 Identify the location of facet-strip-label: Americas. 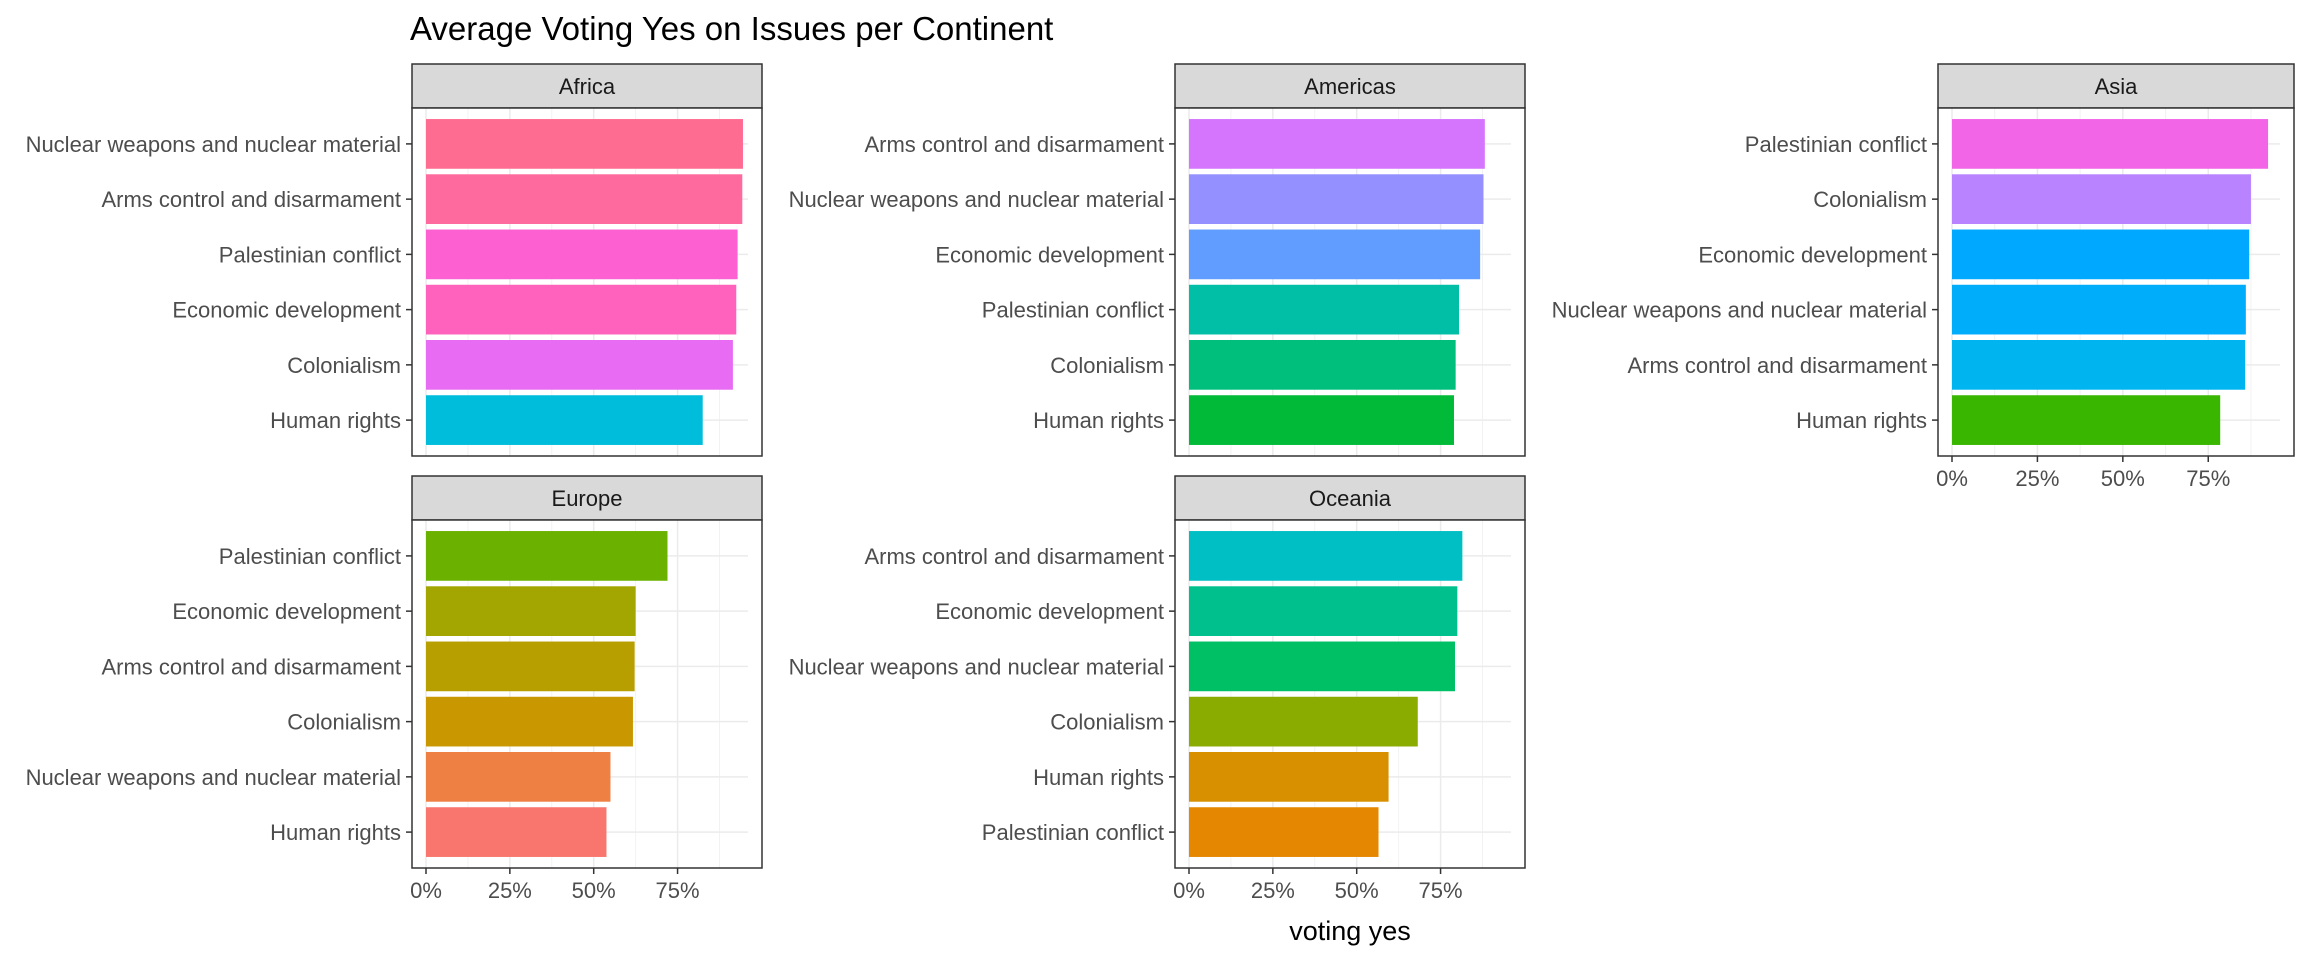
(1350, 86).